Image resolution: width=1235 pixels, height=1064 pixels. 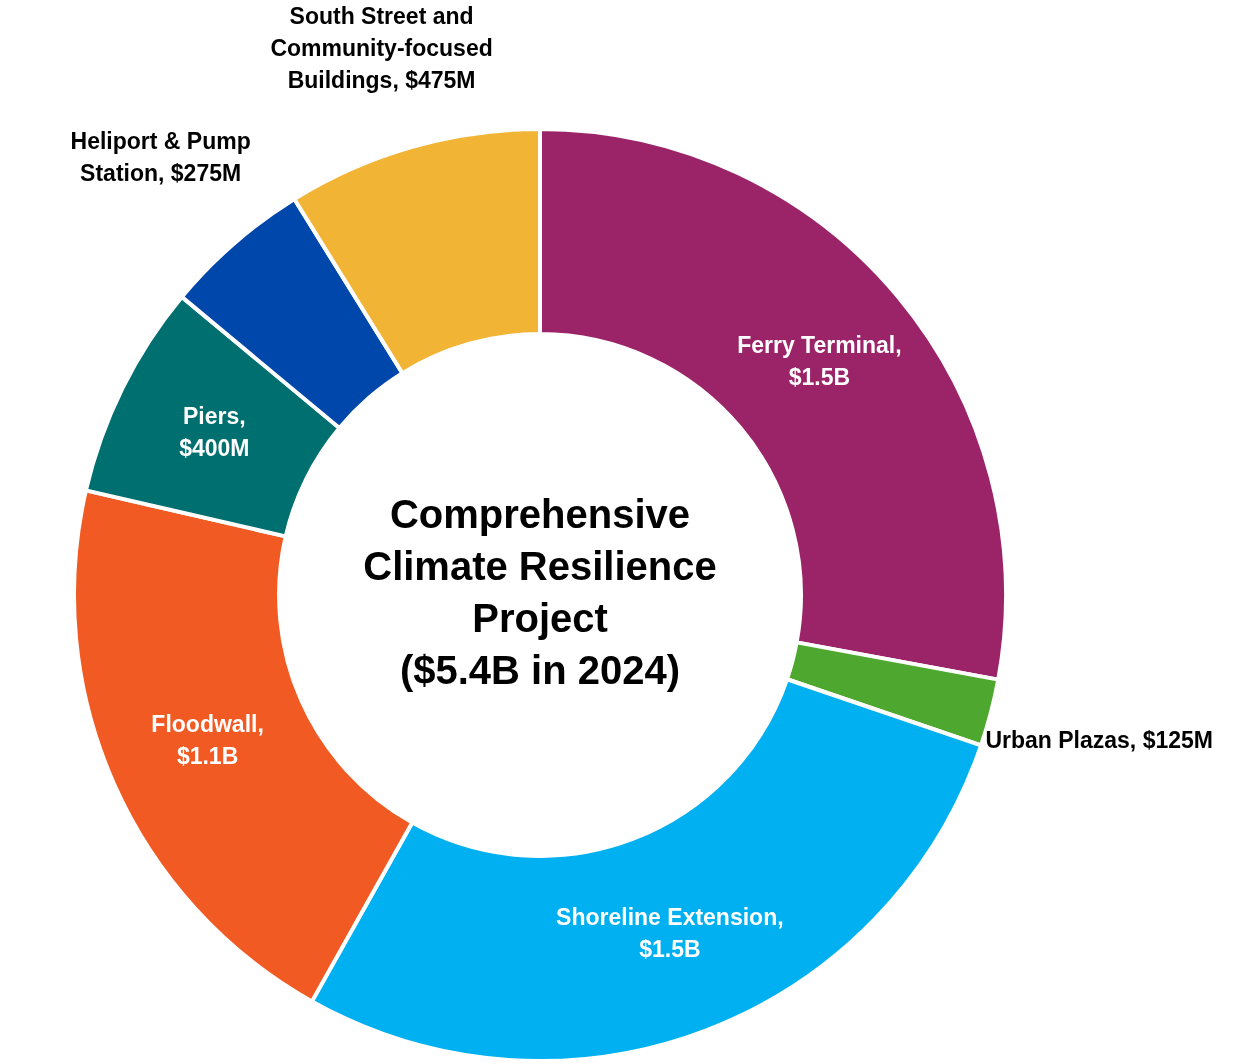 I want to click on slice-label: Heliport & Pump Station, $275M, so click(x=160, y=157).